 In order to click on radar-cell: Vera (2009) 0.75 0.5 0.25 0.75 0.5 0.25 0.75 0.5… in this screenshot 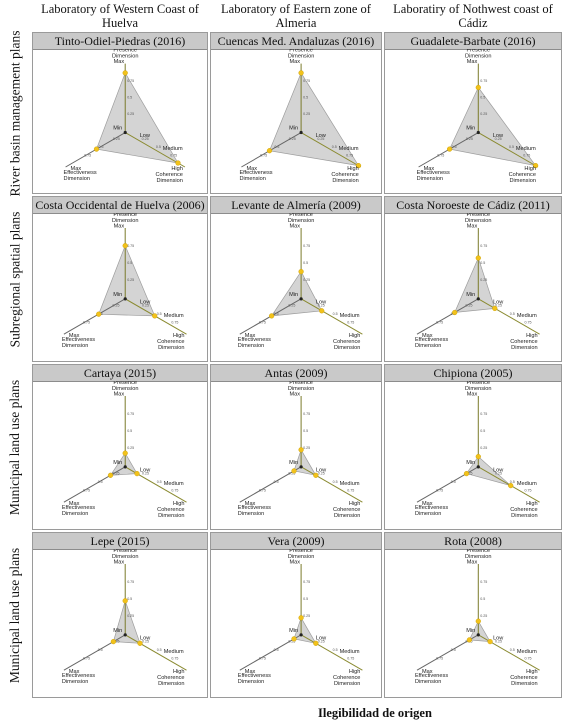, I will do `click(296, 615)`.